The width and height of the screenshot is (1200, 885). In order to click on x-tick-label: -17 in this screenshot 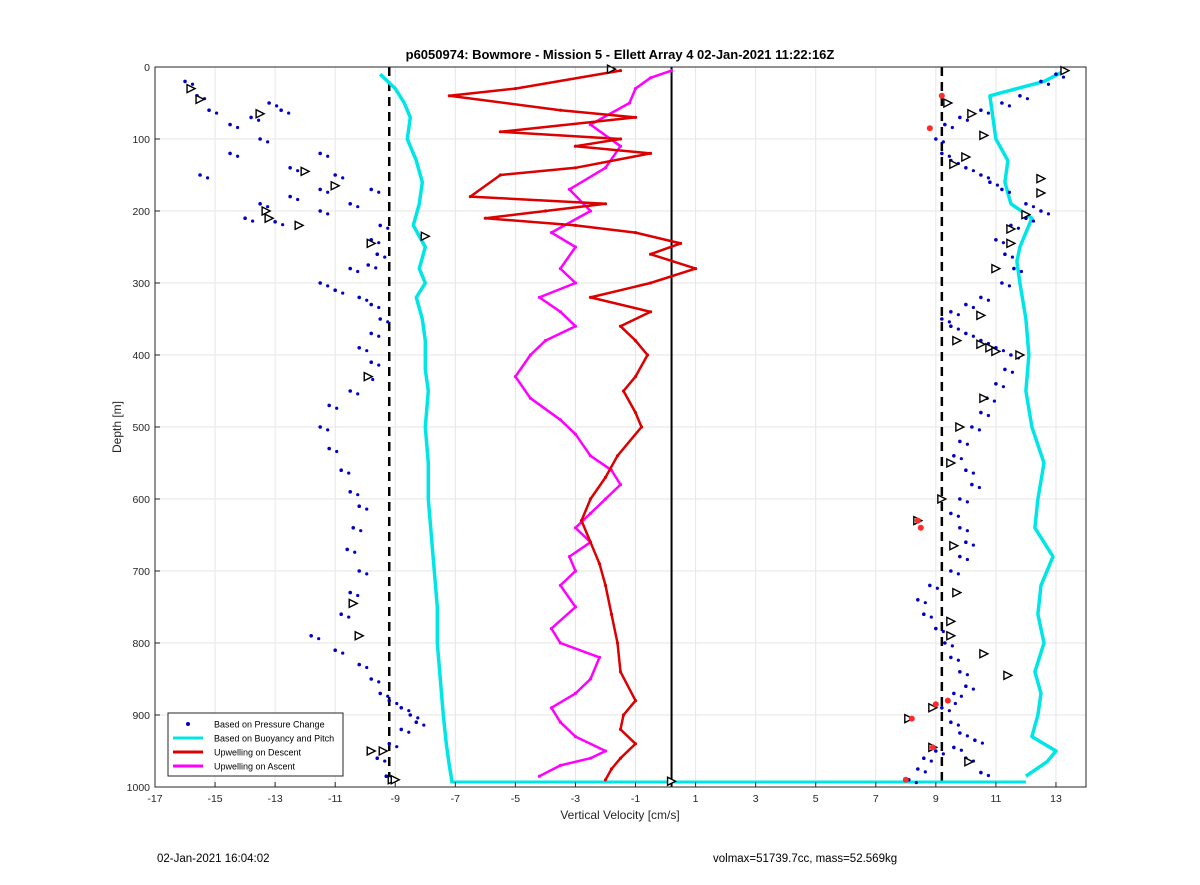, I will do `click(154, 799)`.